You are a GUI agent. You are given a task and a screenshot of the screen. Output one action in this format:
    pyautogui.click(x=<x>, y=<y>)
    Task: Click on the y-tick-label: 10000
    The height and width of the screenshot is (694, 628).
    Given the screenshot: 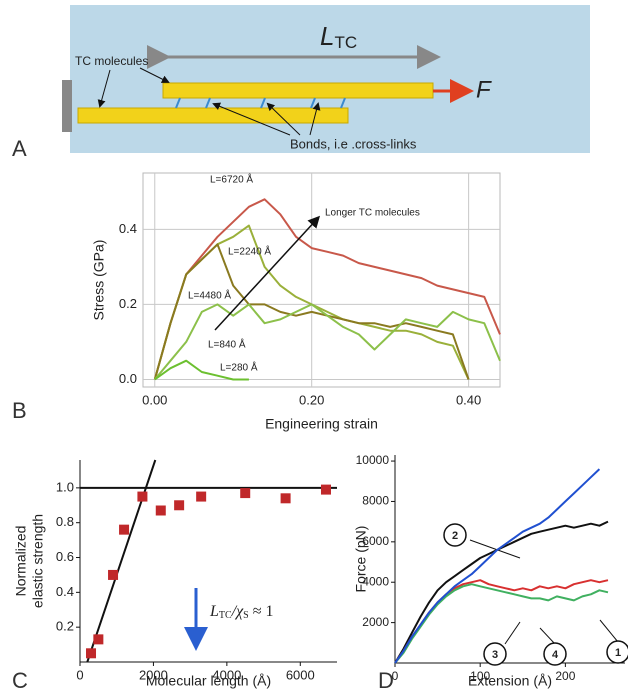 What is the action you would take?
    pyautogui.click(x=373, y=460)
    